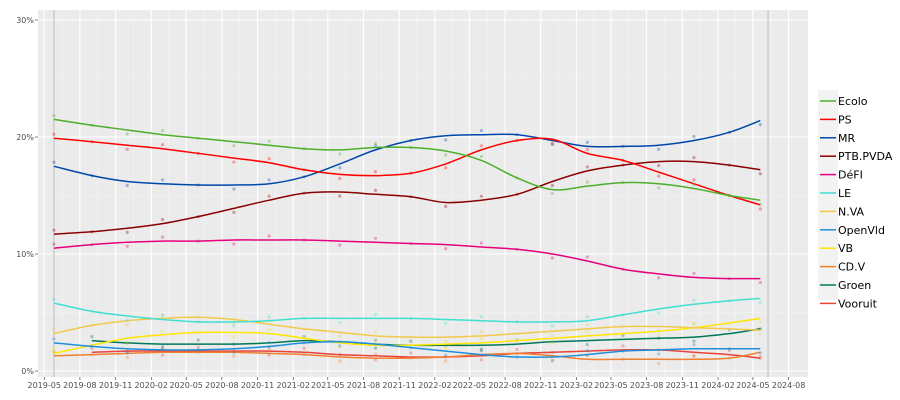 The width and height of the screenshot is (900, 400). Describe the element at coordinates (846, 138) in the screenshot. I see `legend-label-mr: MR` at that location.